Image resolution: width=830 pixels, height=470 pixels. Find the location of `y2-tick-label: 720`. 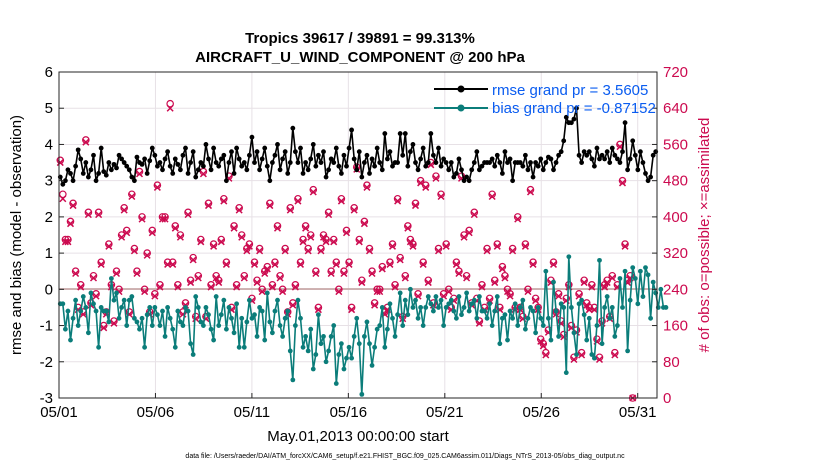

y2-tick-label: 720 is located at coordinates (675, 72).